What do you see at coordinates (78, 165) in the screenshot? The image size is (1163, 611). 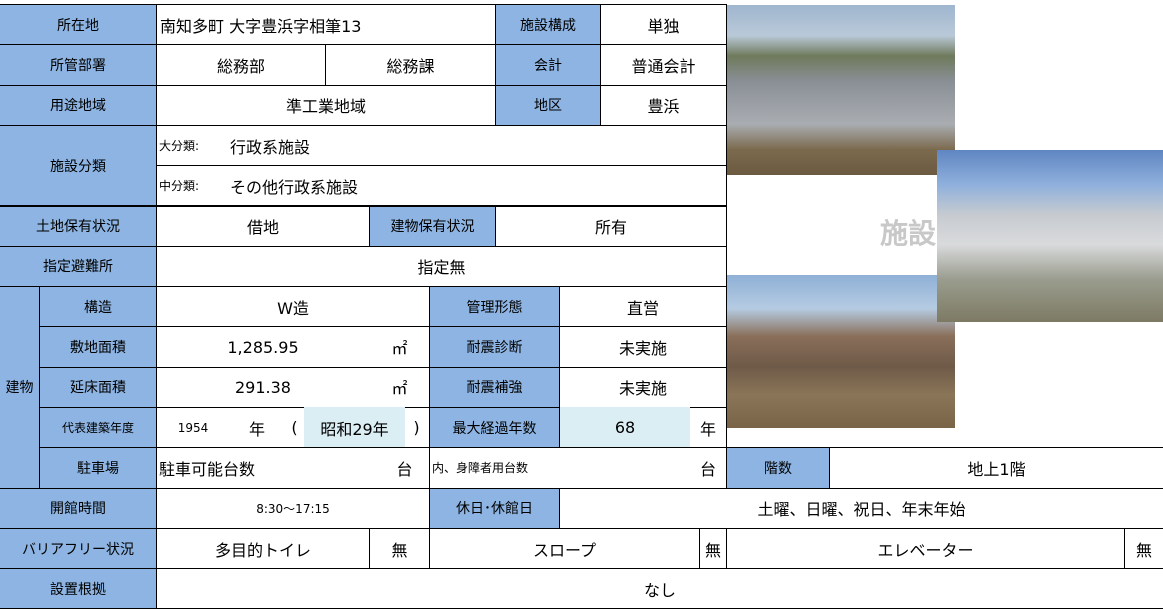 I see `row-label: 施設分類` at bounding box center [78, 165].